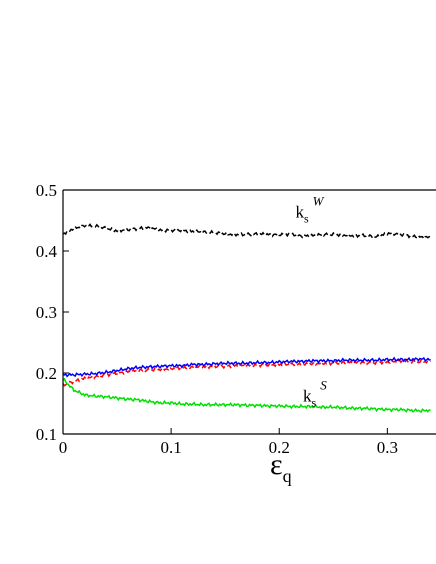  What do you see at coordinates (279, 447) in the screenshot?
I see `x-tick-label: 0.2` at bounding box center [279, 447].